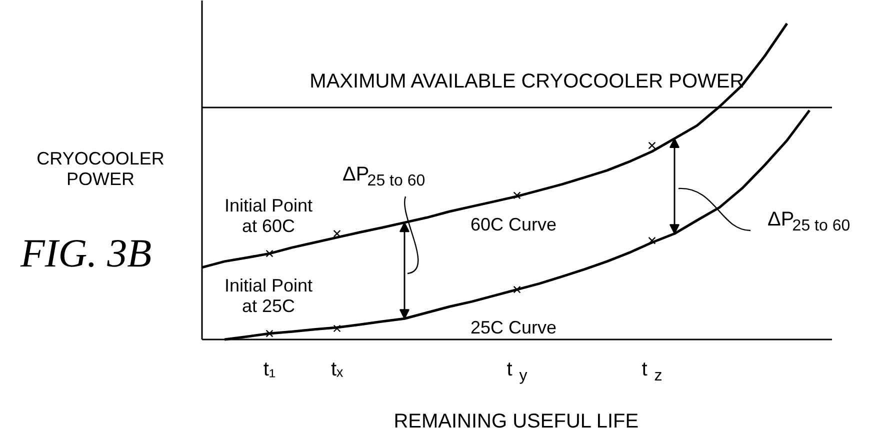 The width and height of the screenshot is (876, 441). What do you see at coordinates (513, 328) in the screenshot?
I see `annotation: 25C Curve` at bounding box center [513, 328].